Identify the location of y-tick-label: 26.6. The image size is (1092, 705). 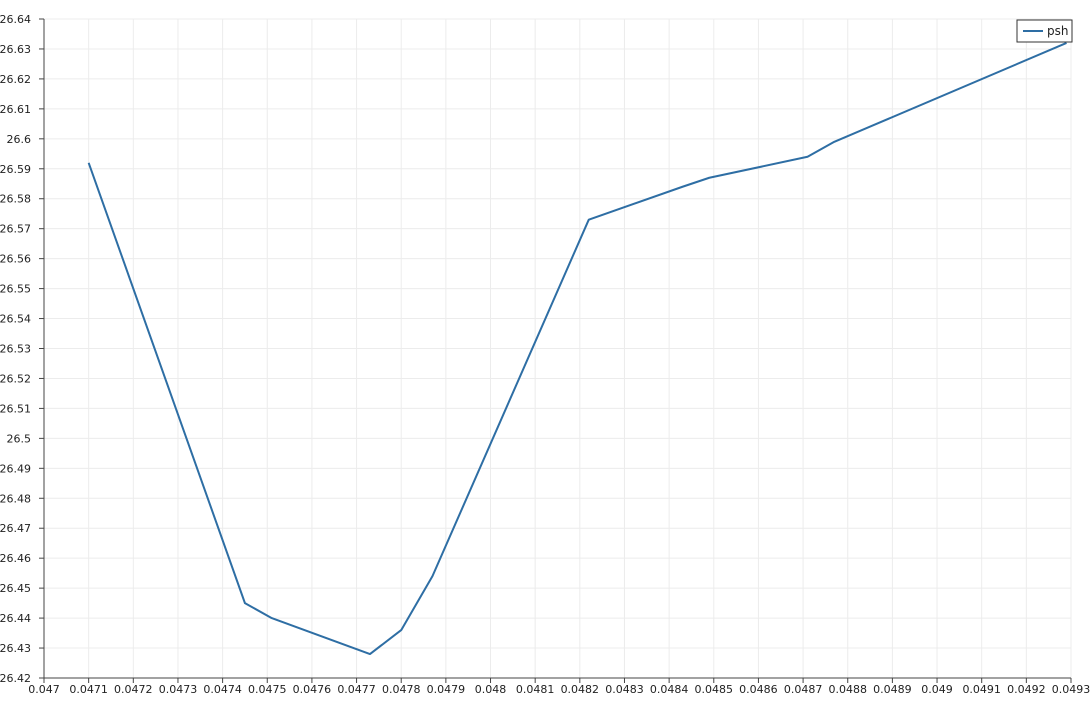
(19, 139).